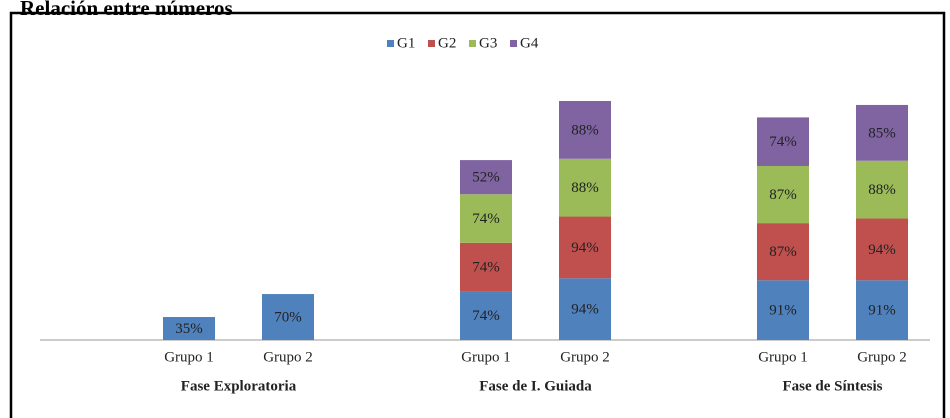 The image size is (950, 418). What do you see at coordinates (126, 10) in the screenshot?
I see `chart-title: Relación entre números` at bounding box center [126, 10].